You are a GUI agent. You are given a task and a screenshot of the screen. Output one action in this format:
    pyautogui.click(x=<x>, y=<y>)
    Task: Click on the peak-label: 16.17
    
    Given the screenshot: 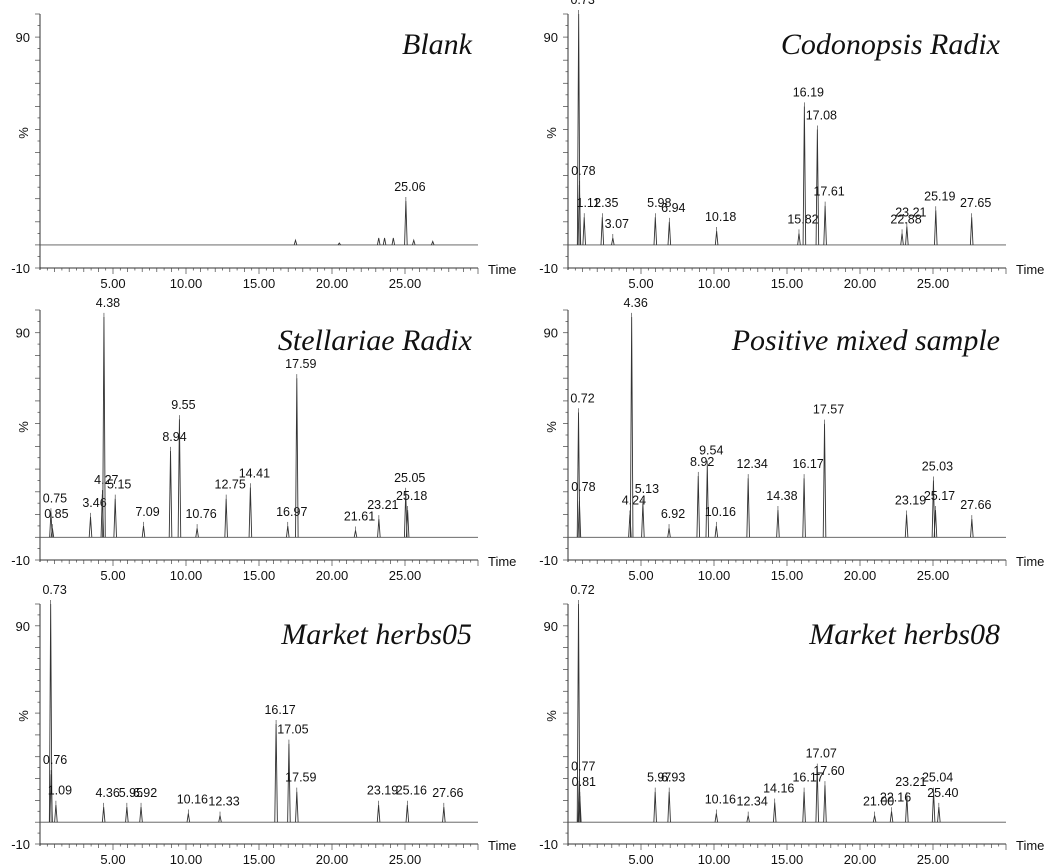 What is the action you would take?
    pyautogui.click(x=807, y=778)
    